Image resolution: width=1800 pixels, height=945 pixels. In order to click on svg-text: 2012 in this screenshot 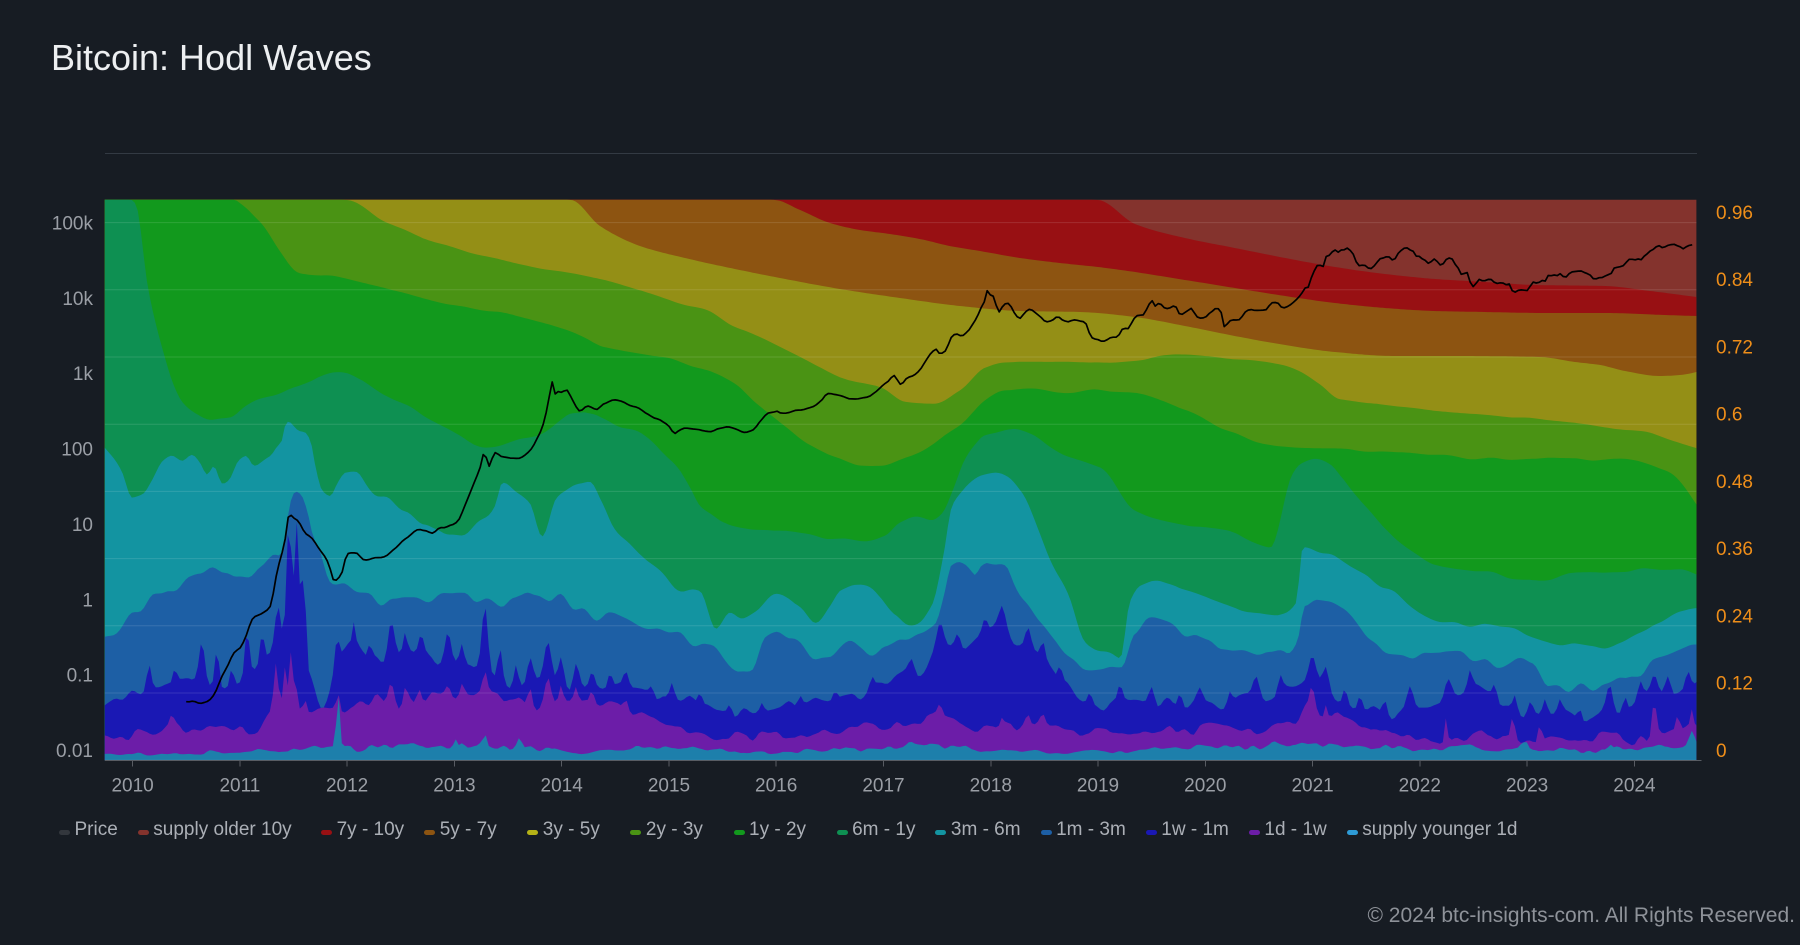, I will do `click(347, 786)`.